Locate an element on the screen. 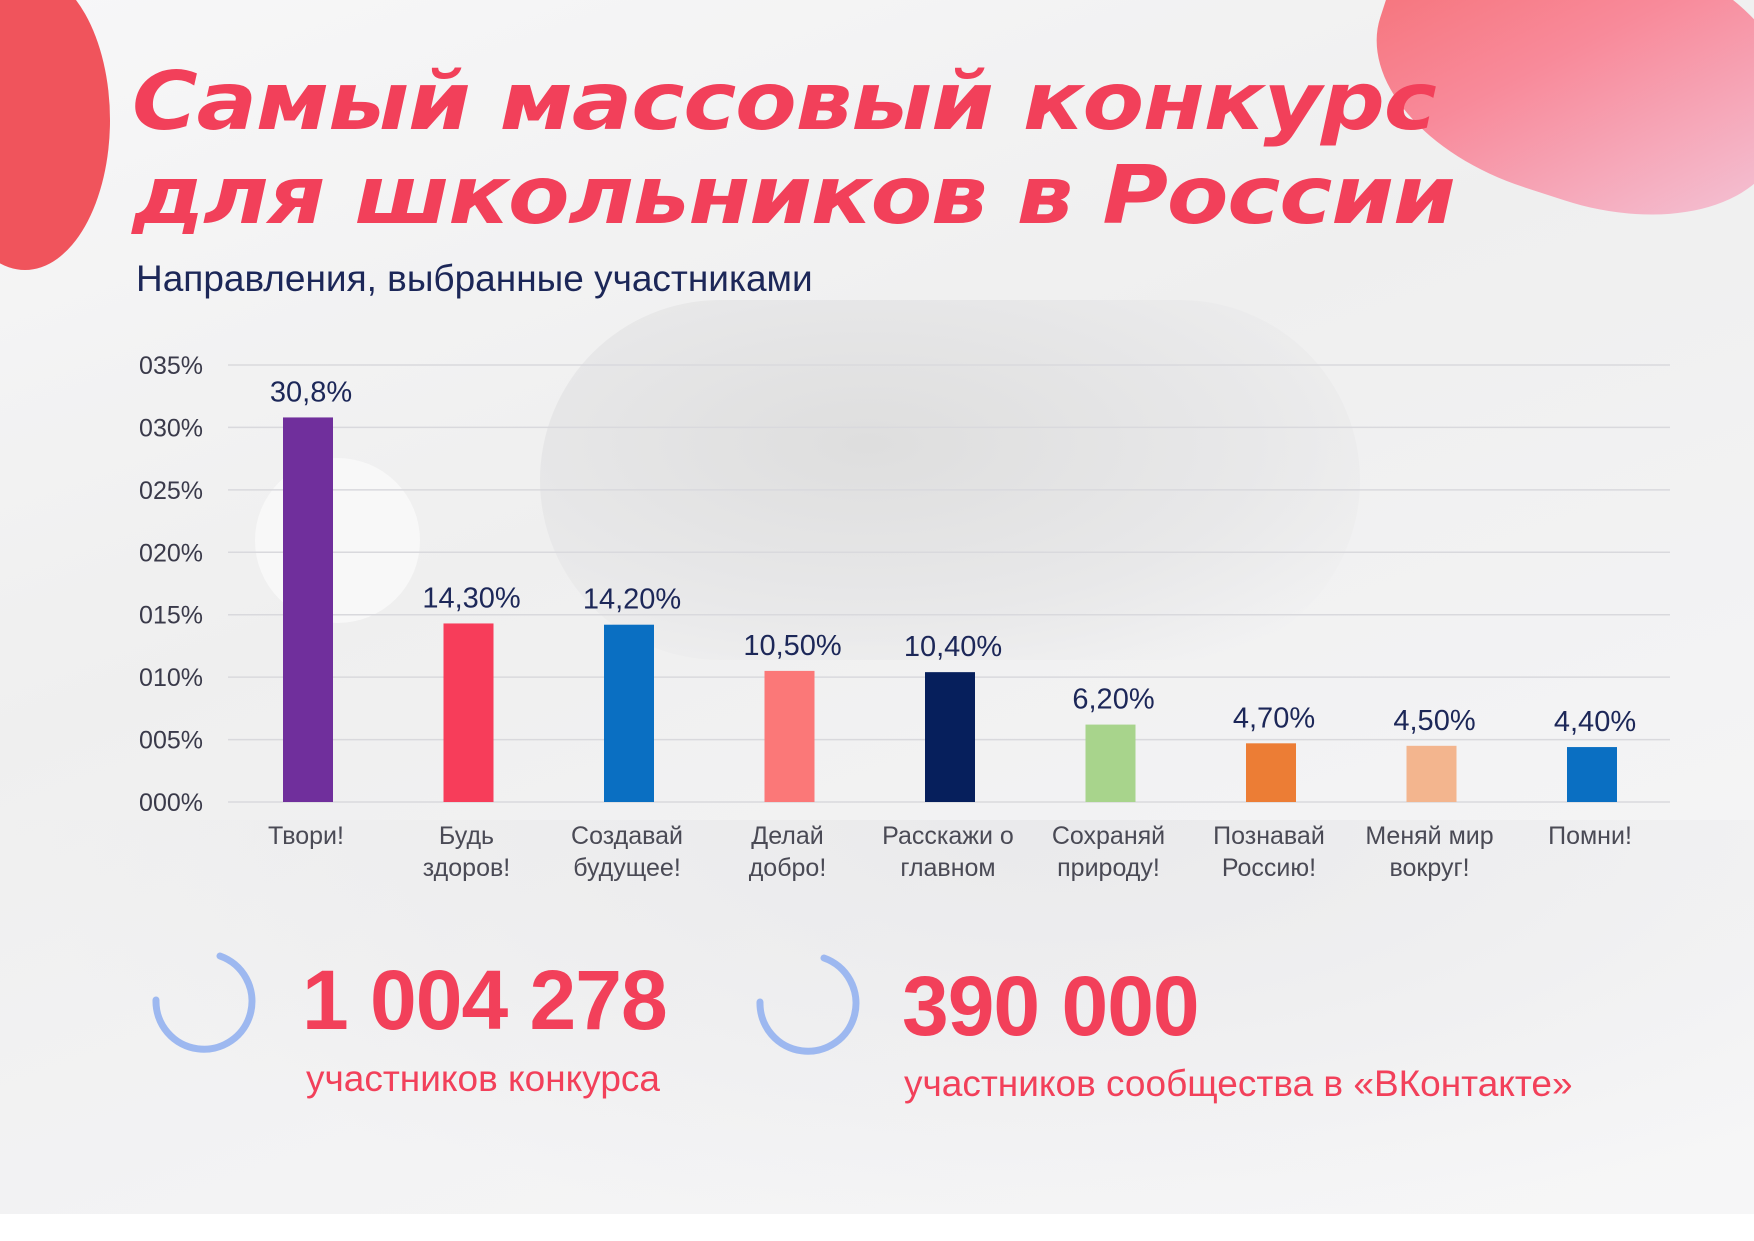 The width and height of the screenshot is (1754, 1241). data-label: 14,30% is located at coordinates (471, 598).